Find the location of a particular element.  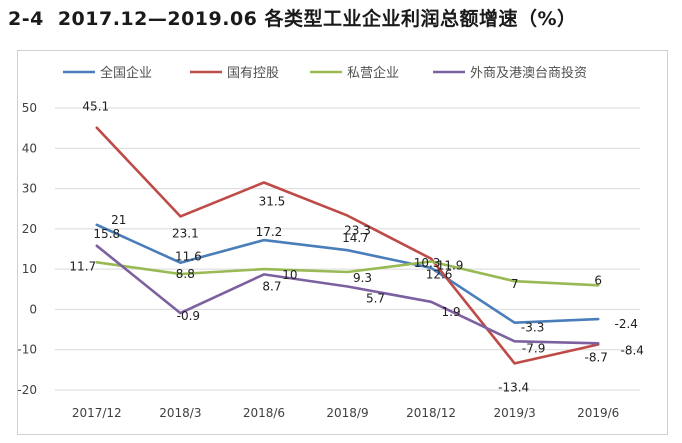

data-label: 6 is located at coordinates (598, 280).